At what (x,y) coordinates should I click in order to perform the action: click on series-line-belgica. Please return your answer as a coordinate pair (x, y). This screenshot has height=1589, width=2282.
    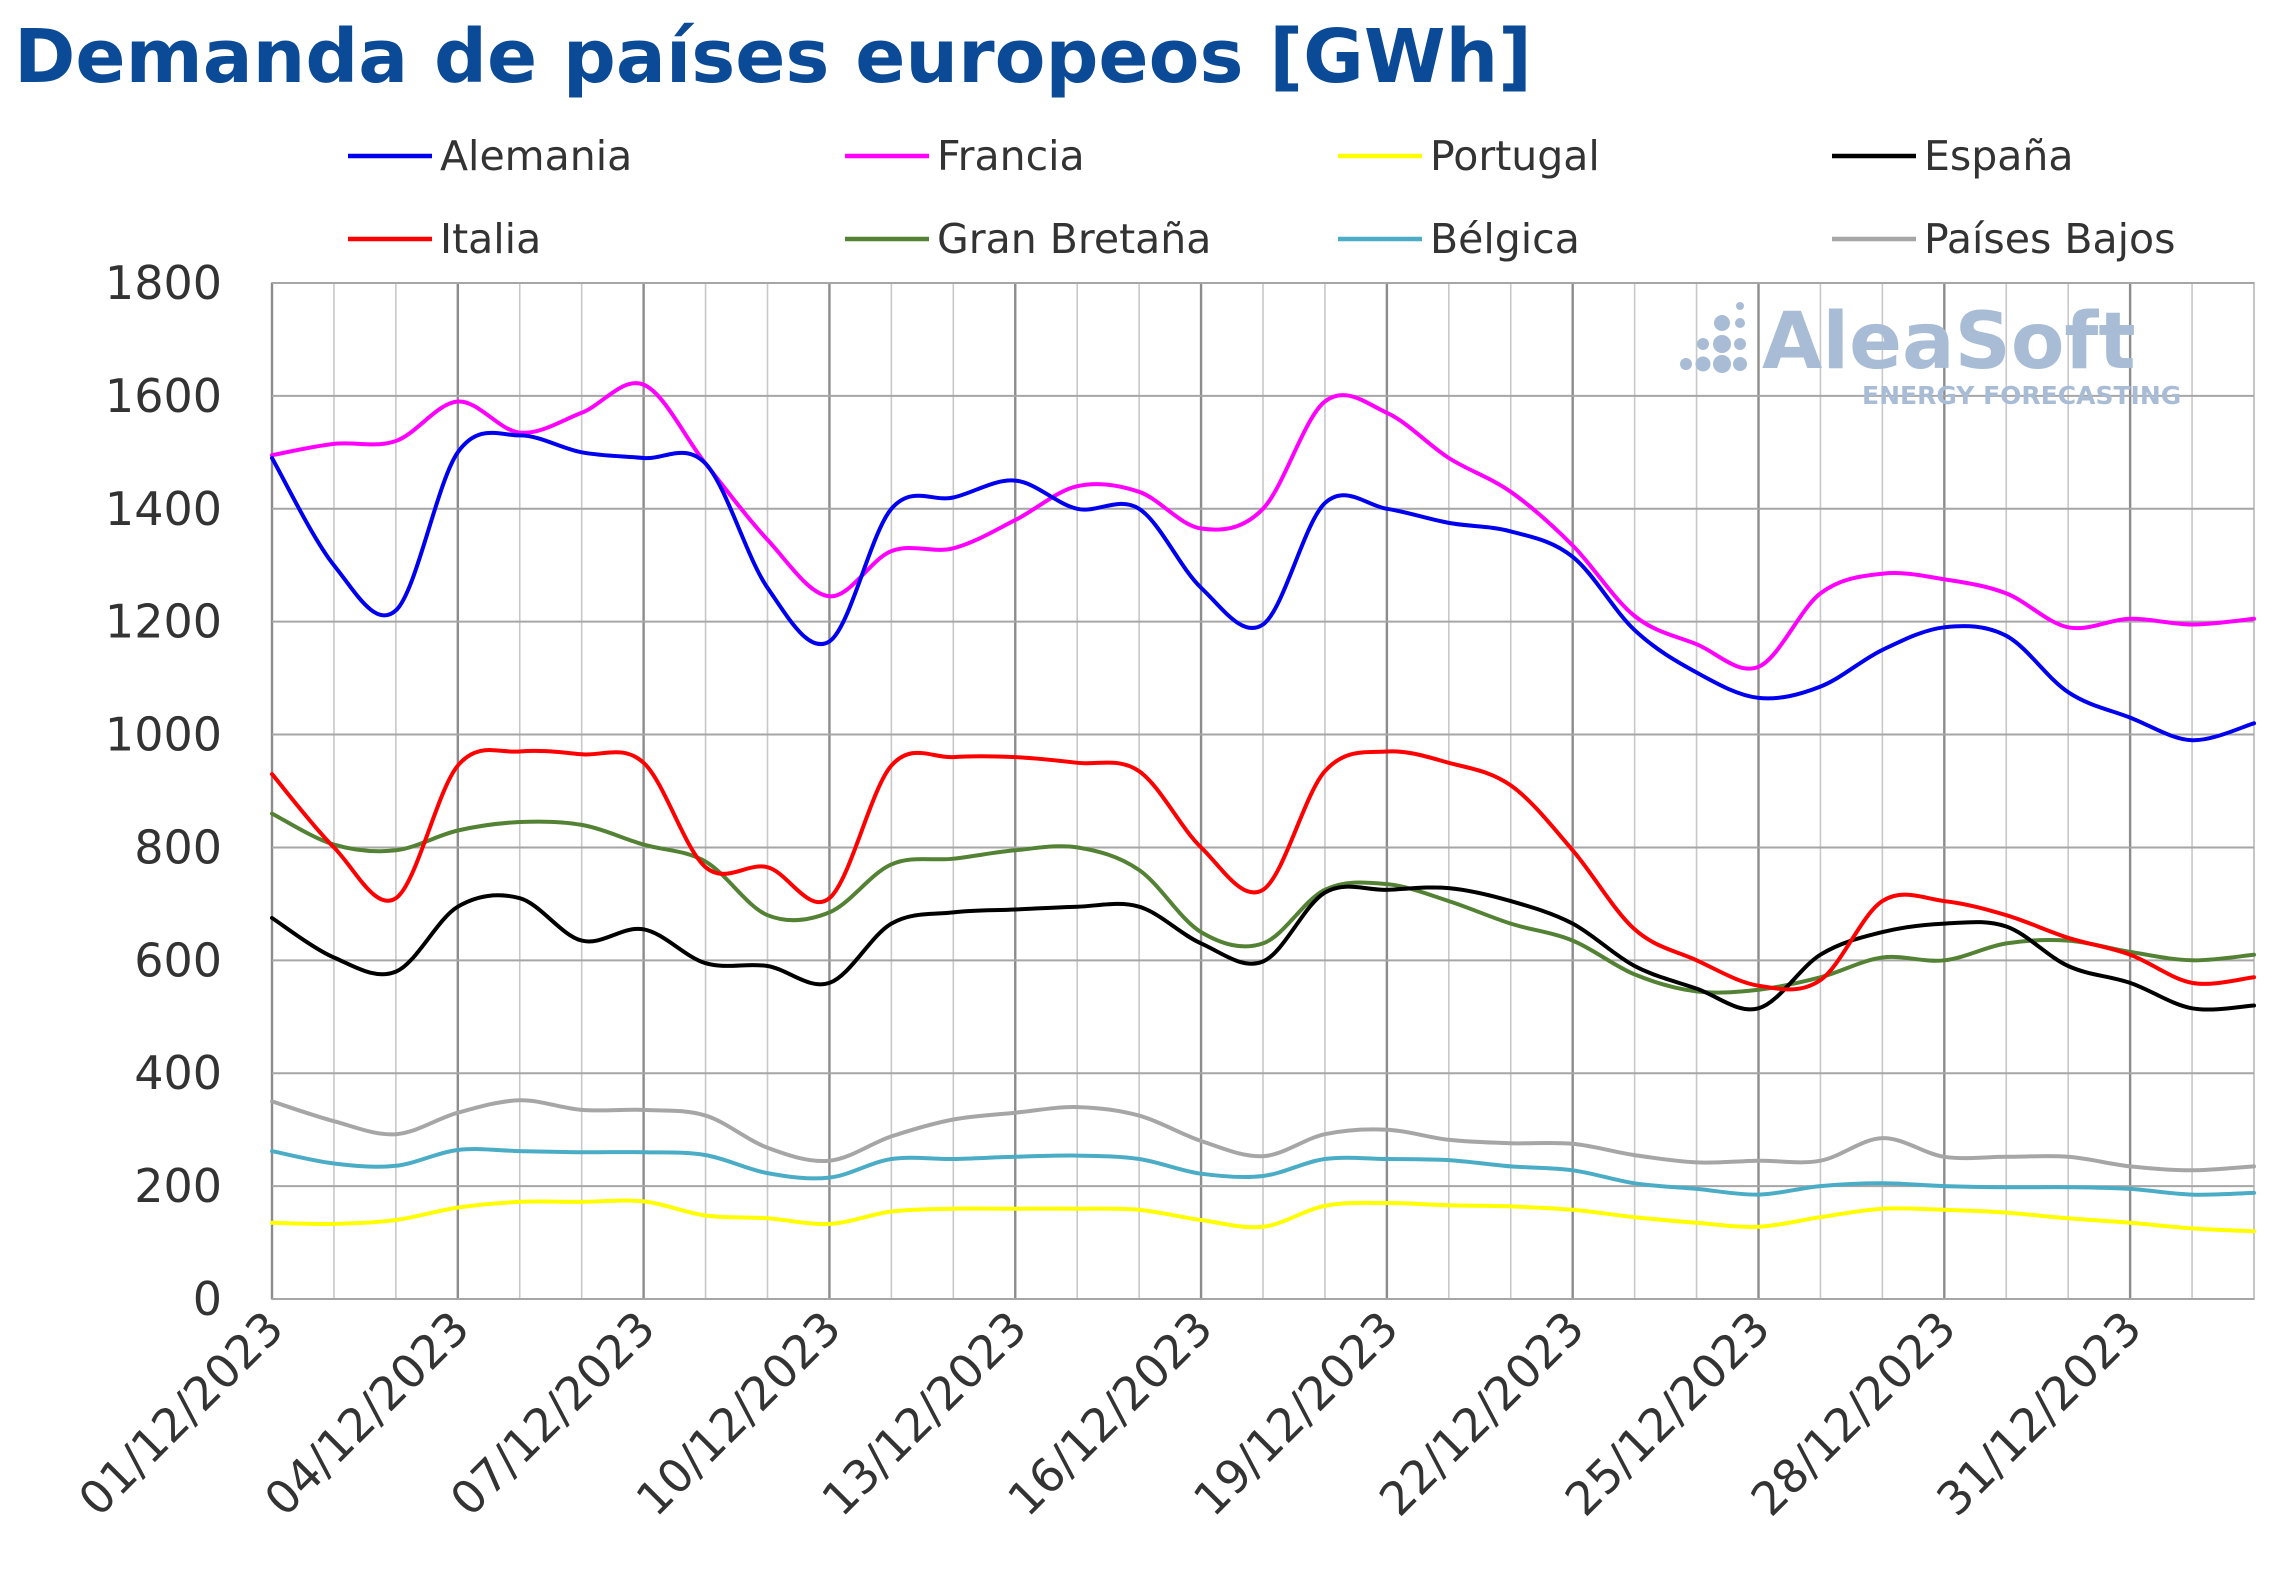
    Looking at the image, I should click on (1263, 1172).